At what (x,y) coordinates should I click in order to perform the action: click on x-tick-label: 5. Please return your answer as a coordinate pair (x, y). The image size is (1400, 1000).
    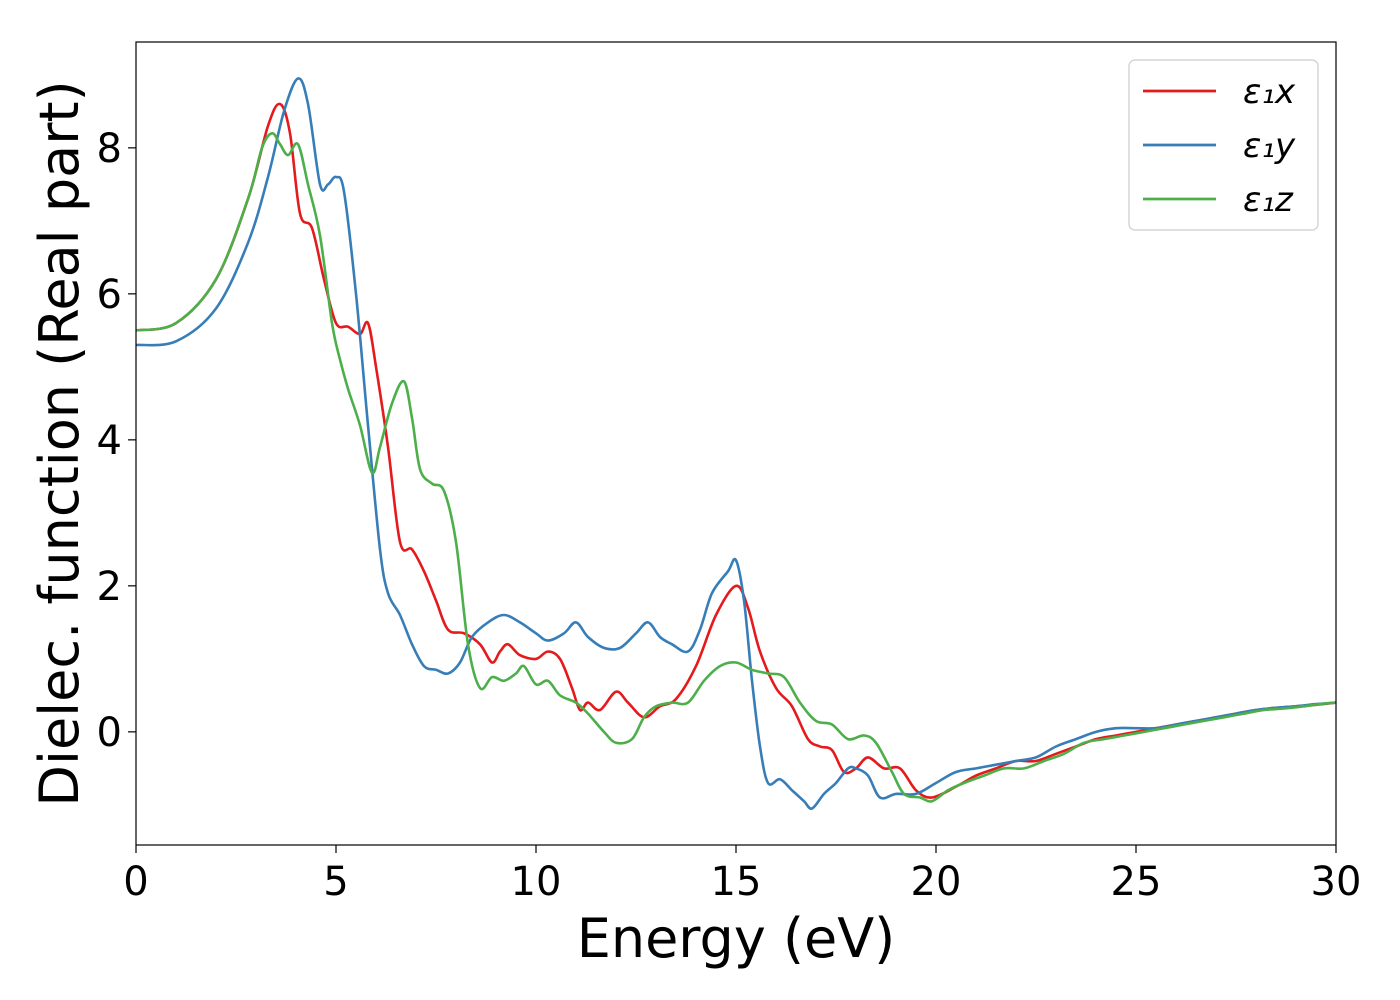
    Looking at the image, I should click on (335, 882).